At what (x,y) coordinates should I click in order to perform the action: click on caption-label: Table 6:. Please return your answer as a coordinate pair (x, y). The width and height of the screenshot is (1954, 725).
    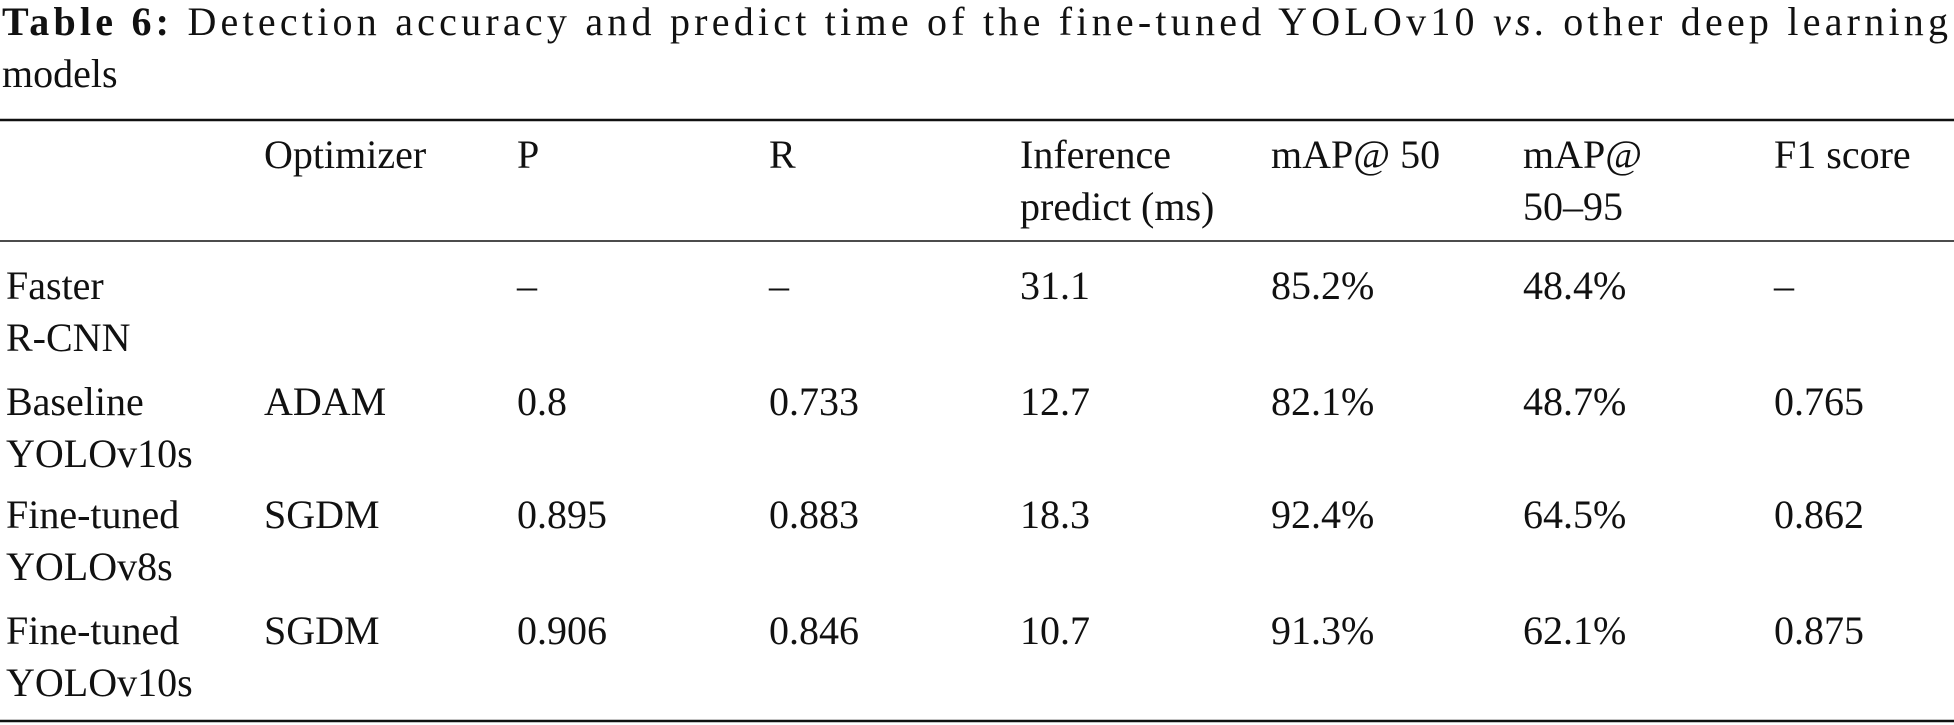
    Looking at the image, I should click on (85, 22).